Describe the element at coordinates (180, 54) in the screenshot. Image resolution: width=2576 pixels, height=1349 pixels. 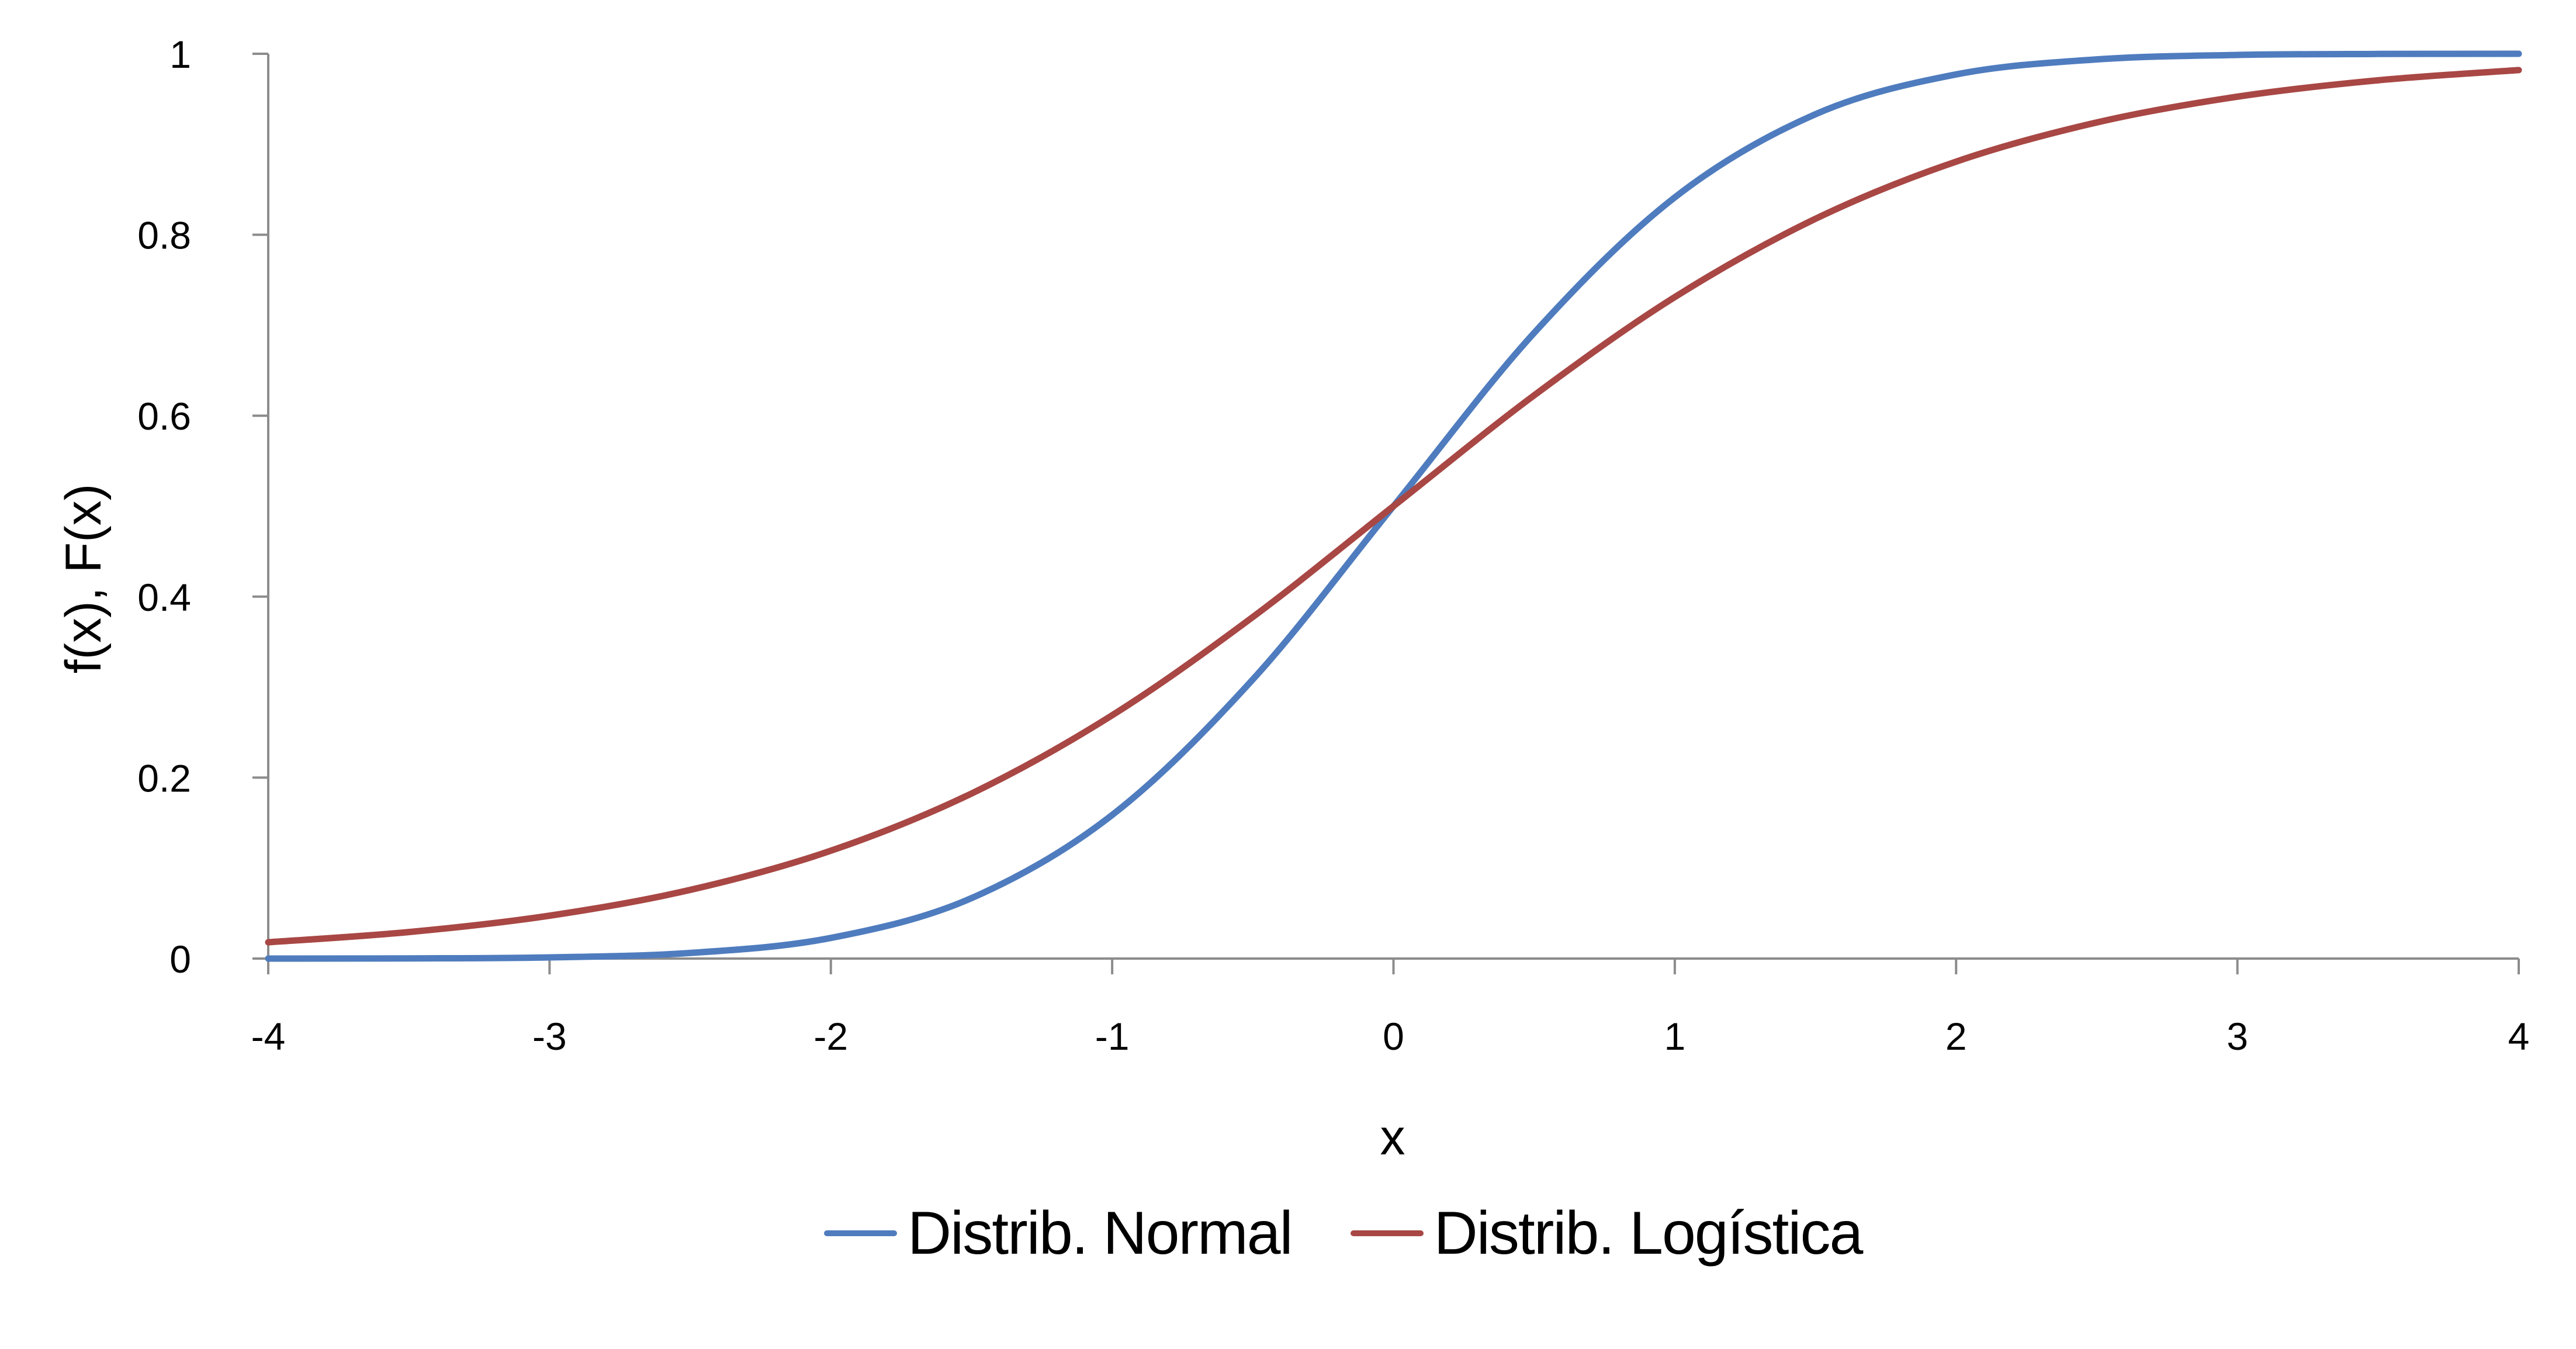
I see `y-tick-label: 1` at that location.